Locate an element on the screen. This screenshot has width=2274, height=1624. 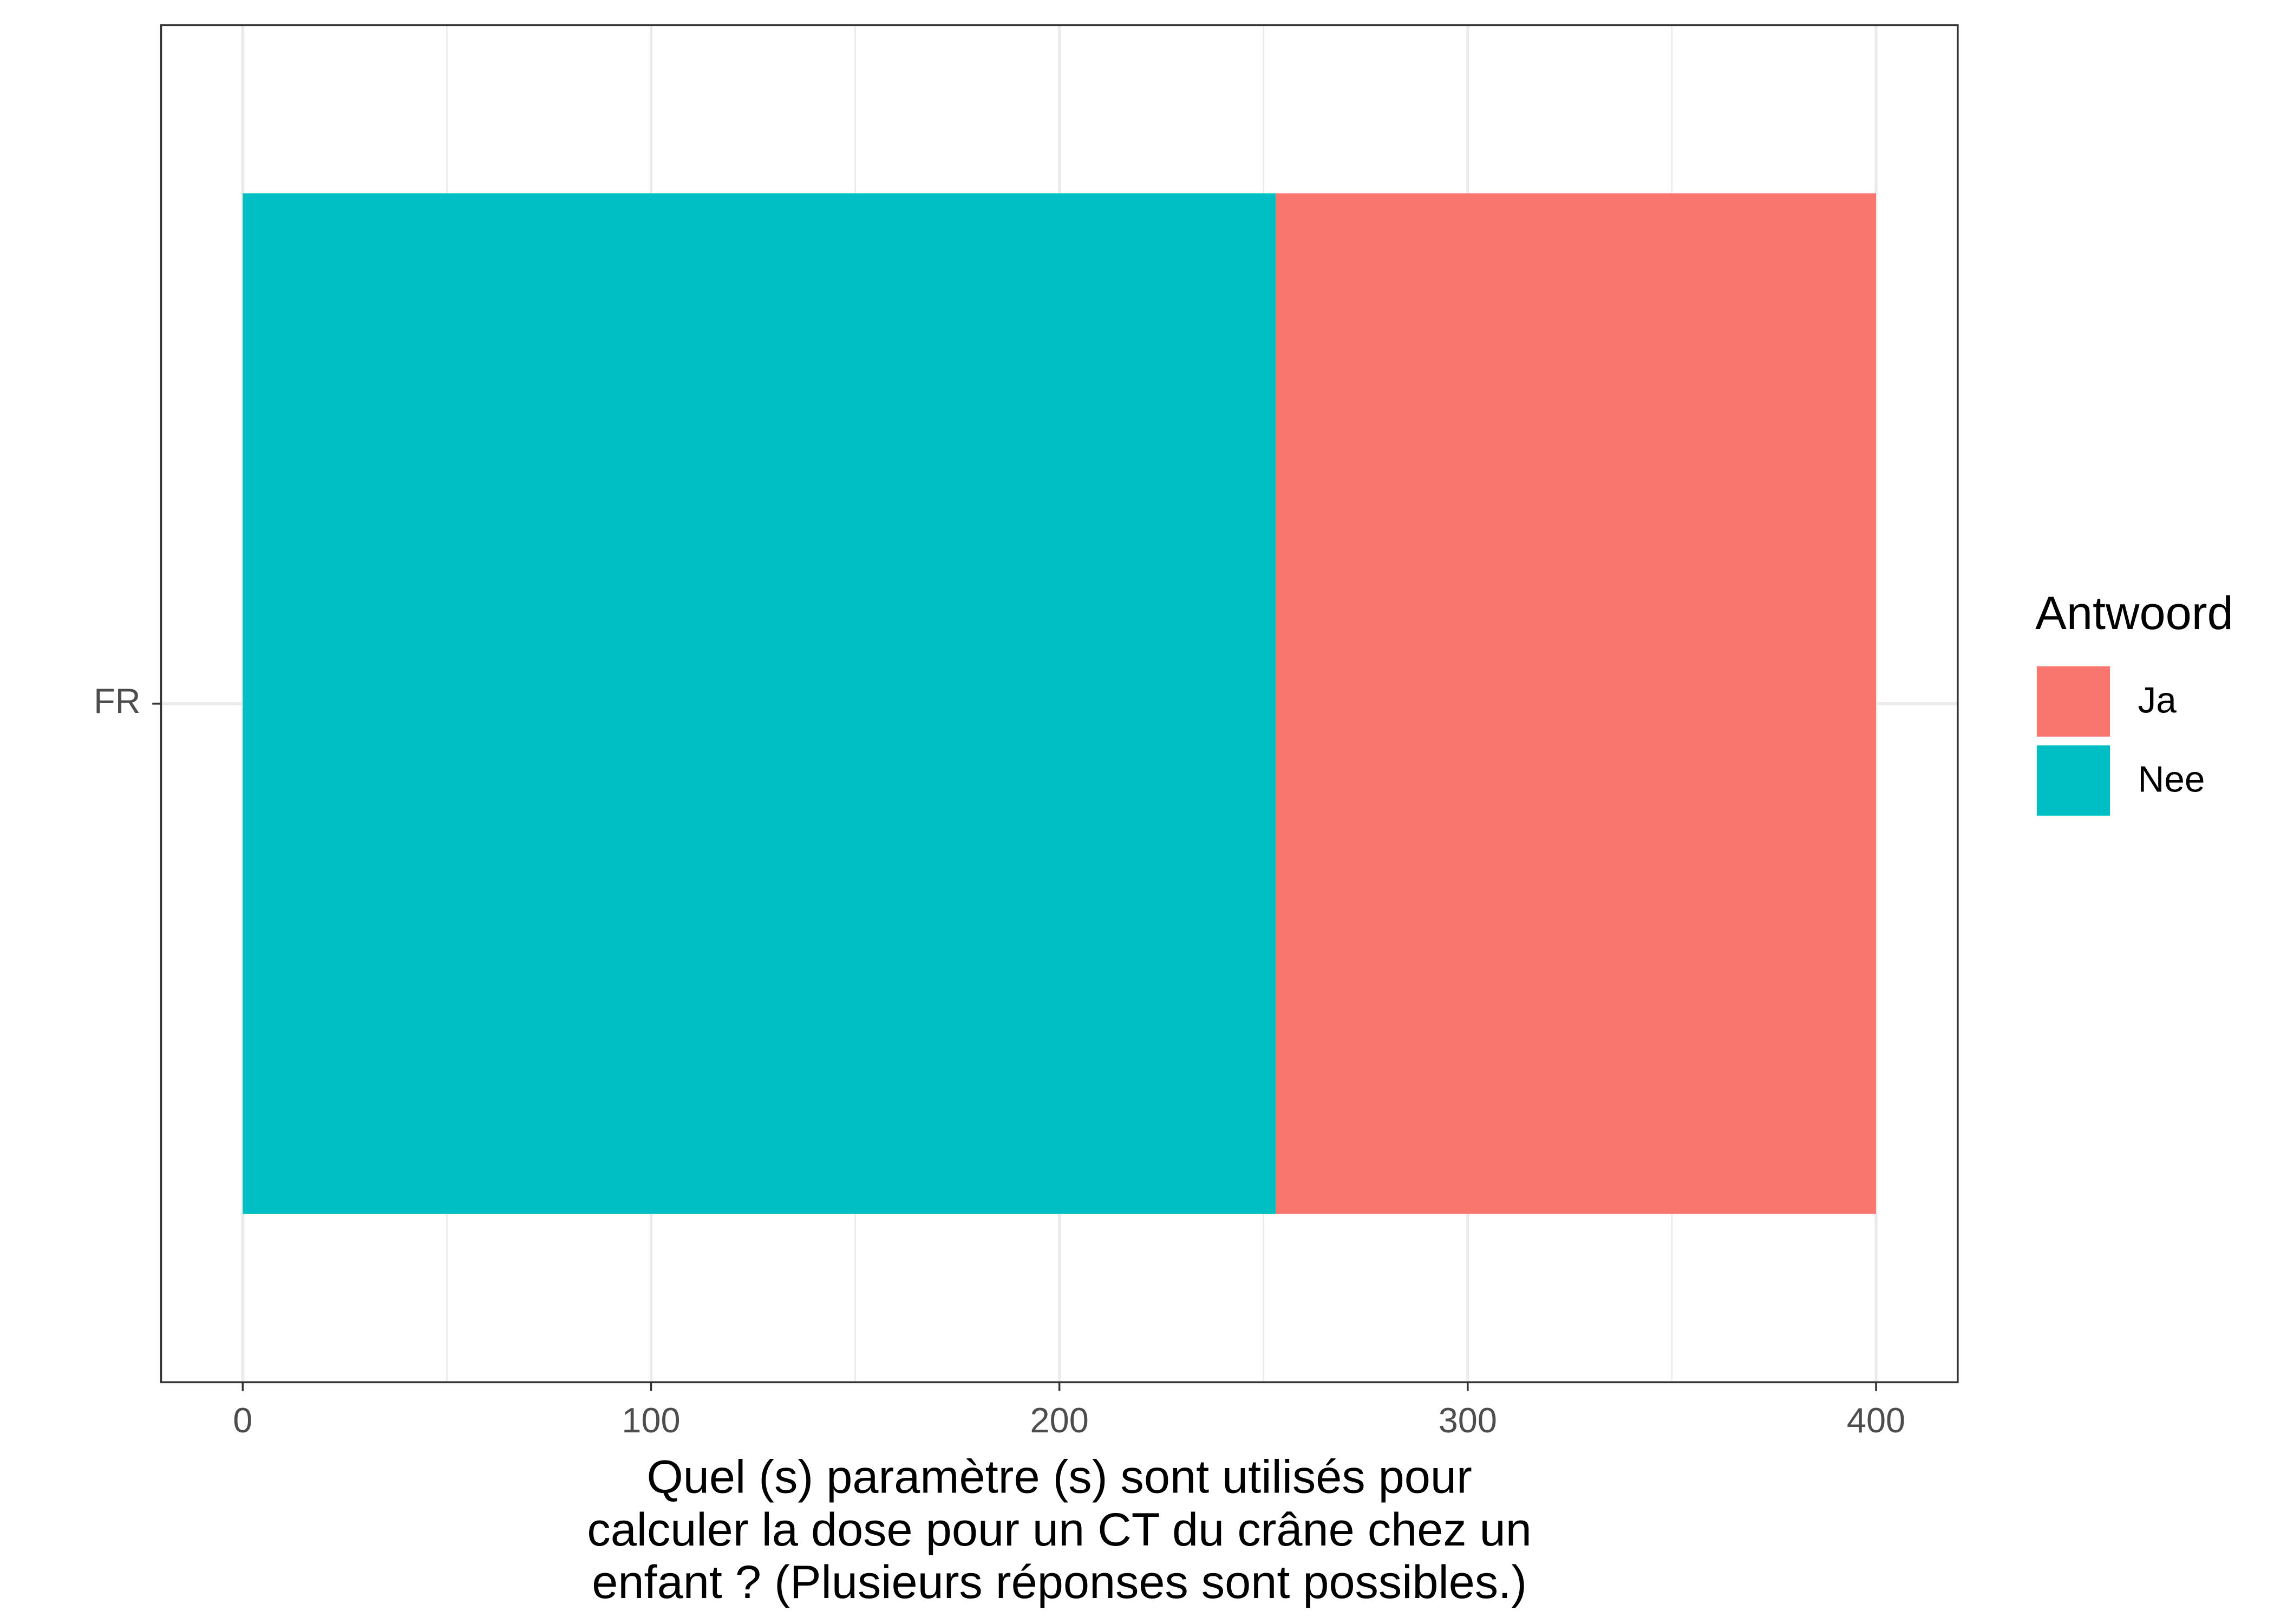
x-tick-label: 0 is located at coordinates (243, 1420).